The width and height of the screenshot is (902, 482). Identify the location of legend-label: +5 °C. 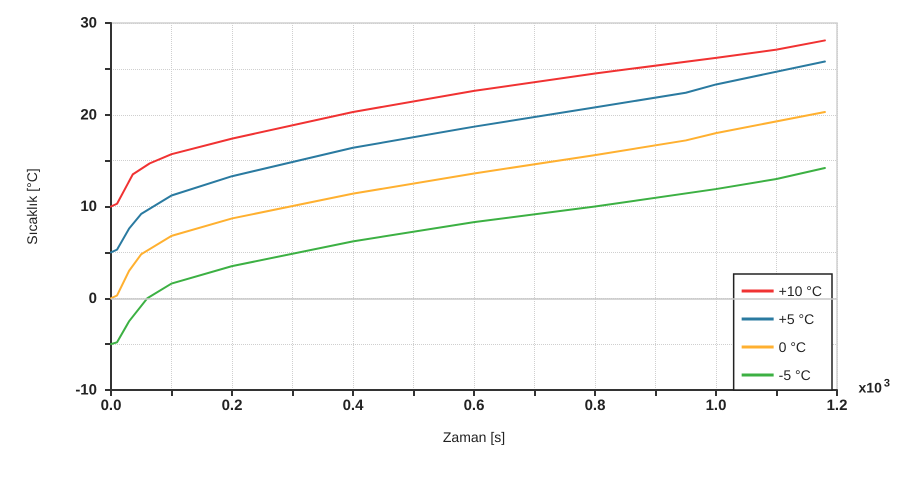
(796, 319).